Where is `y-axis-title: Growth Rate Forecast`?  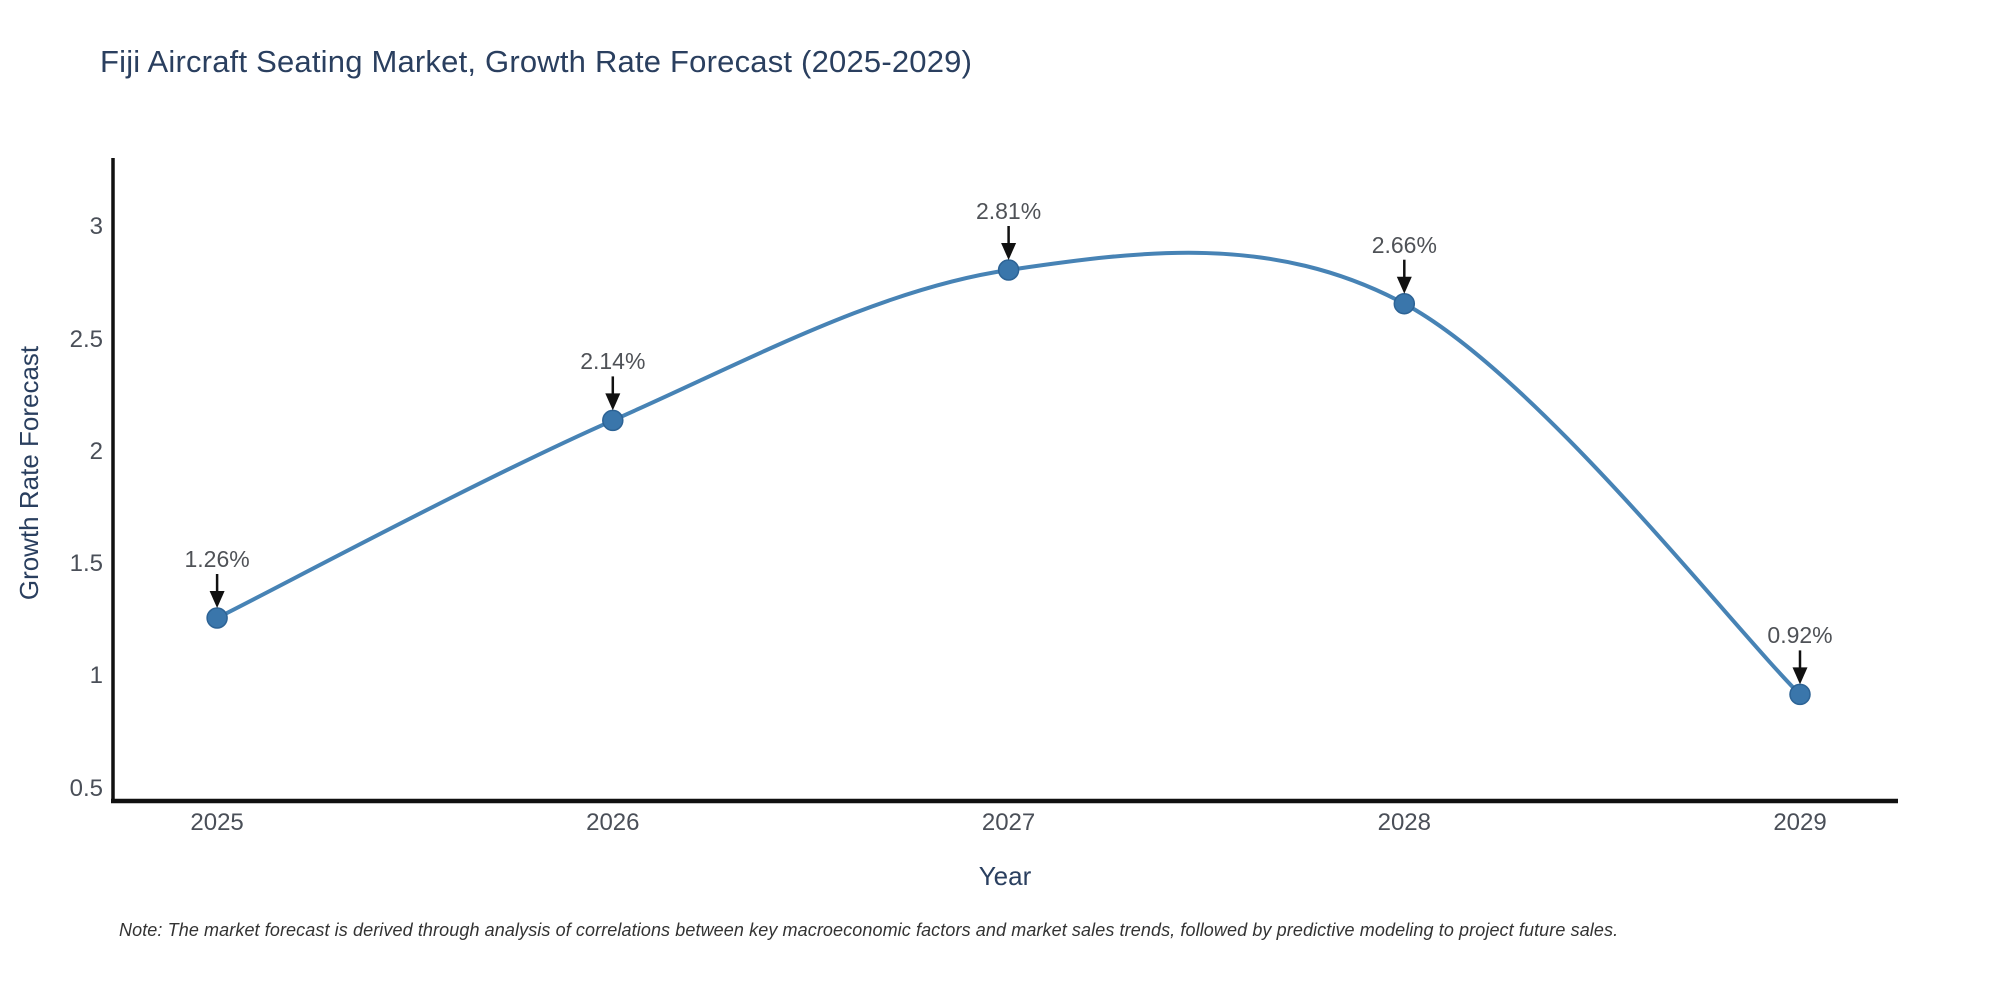 y-axis-title: Growth Rate Forecast is located at coordinates (29, 473).